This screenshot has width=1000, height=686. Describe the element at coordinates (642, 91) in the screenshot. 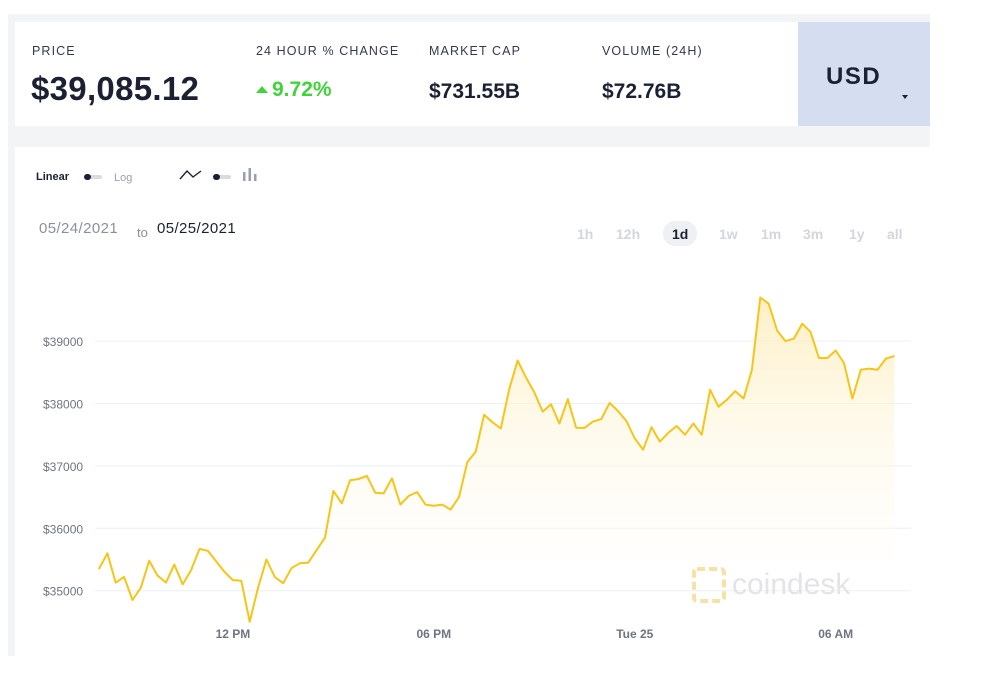

I see `volume-value: $72.76B` at that location.